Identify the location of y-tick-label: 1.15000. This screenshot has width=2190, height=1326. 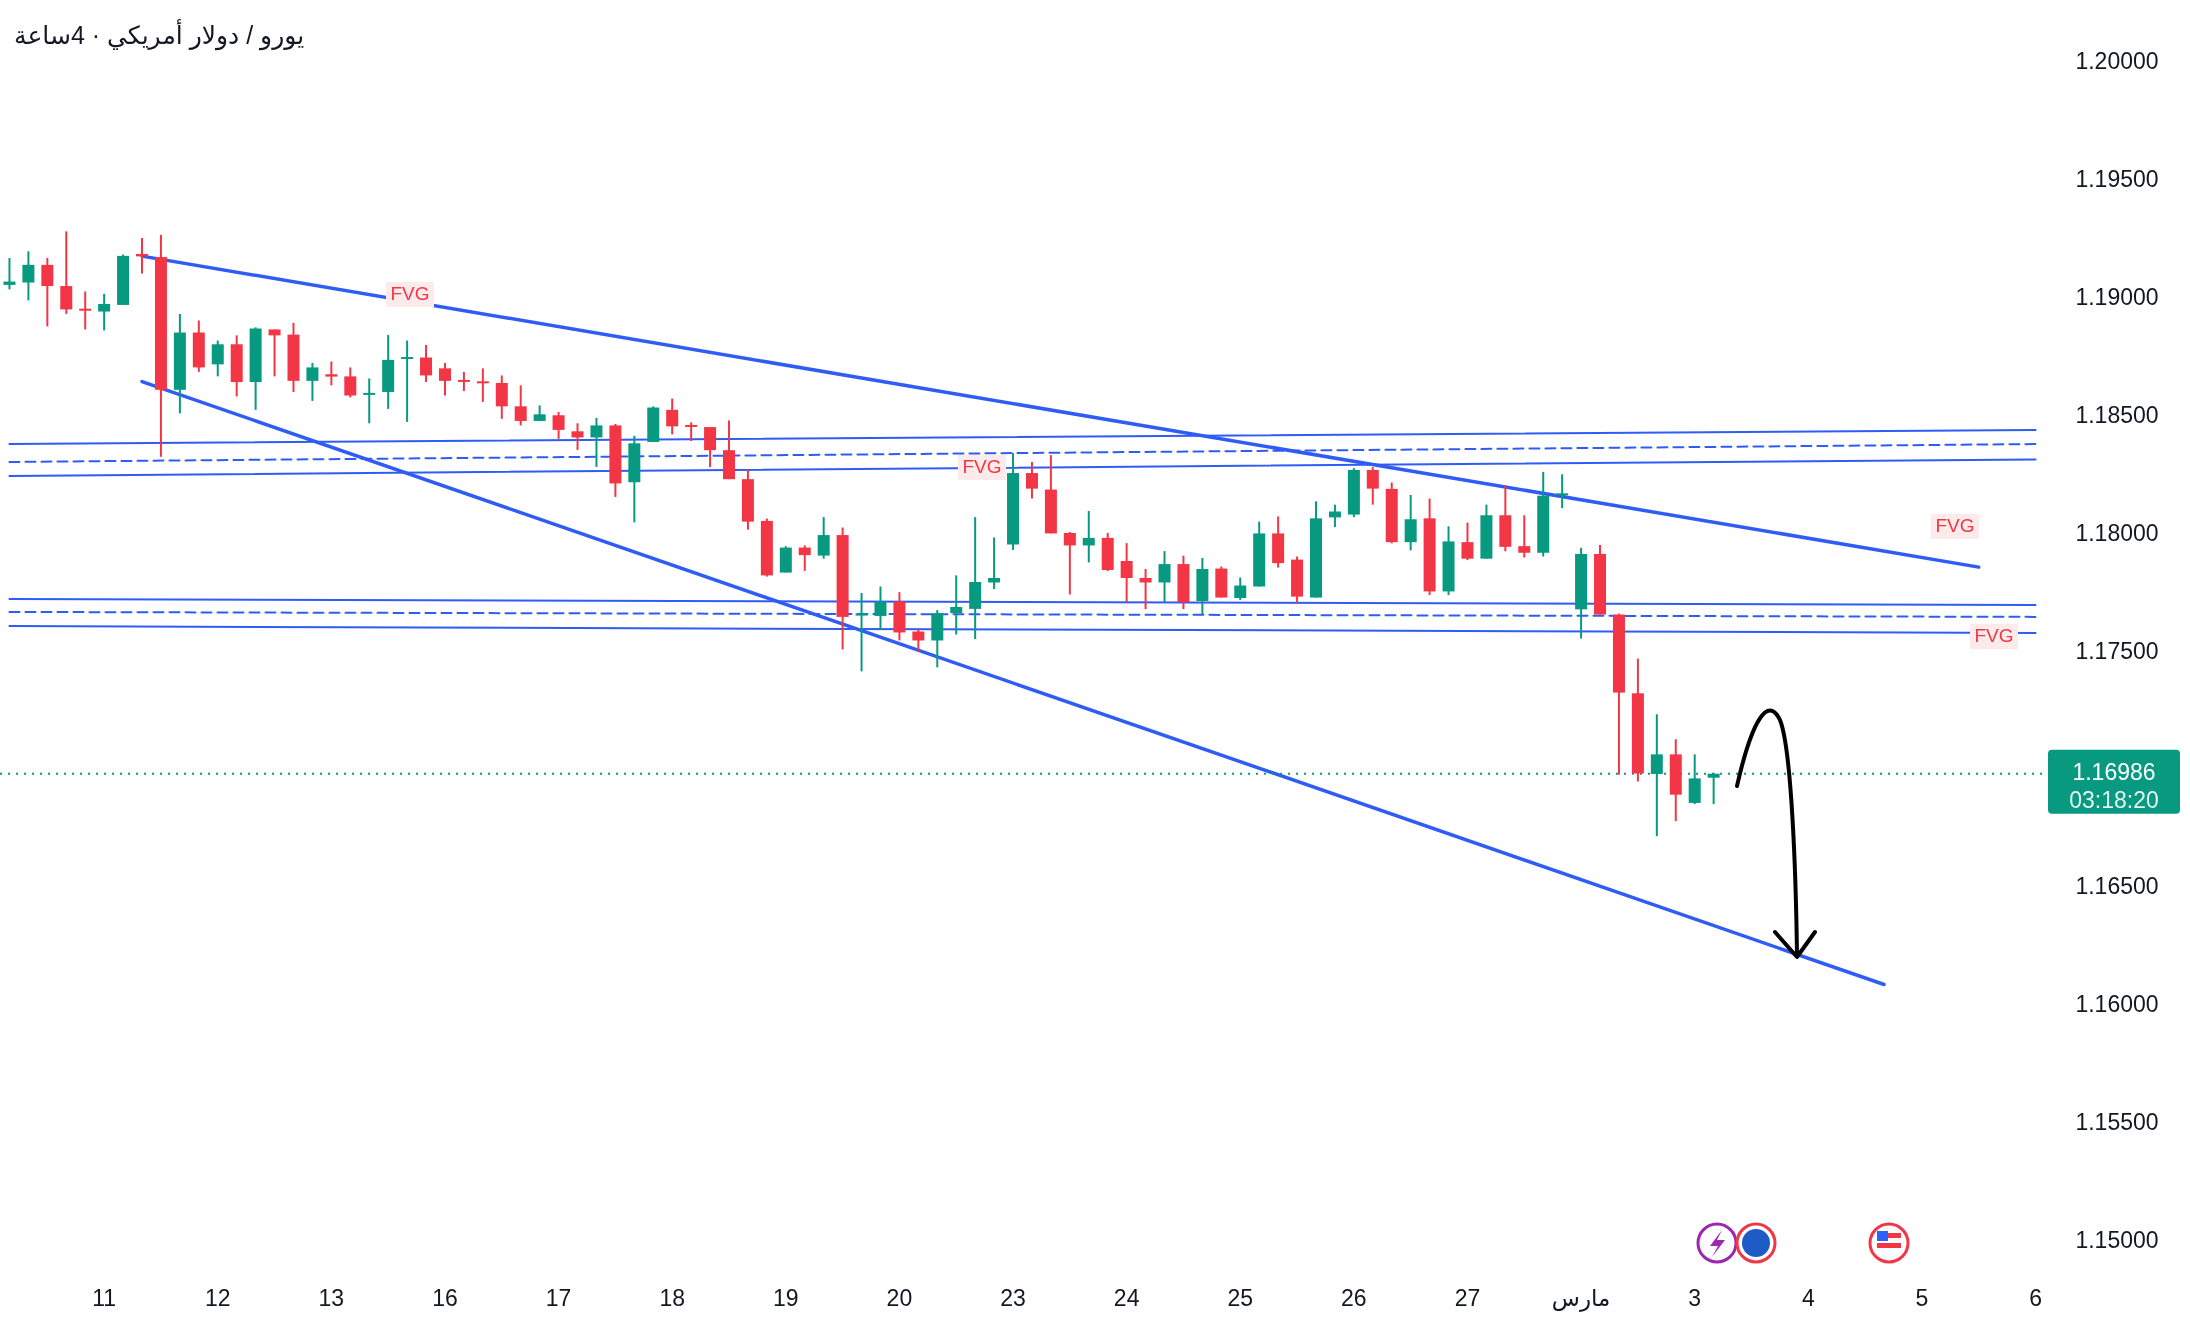
(2117, 1240).